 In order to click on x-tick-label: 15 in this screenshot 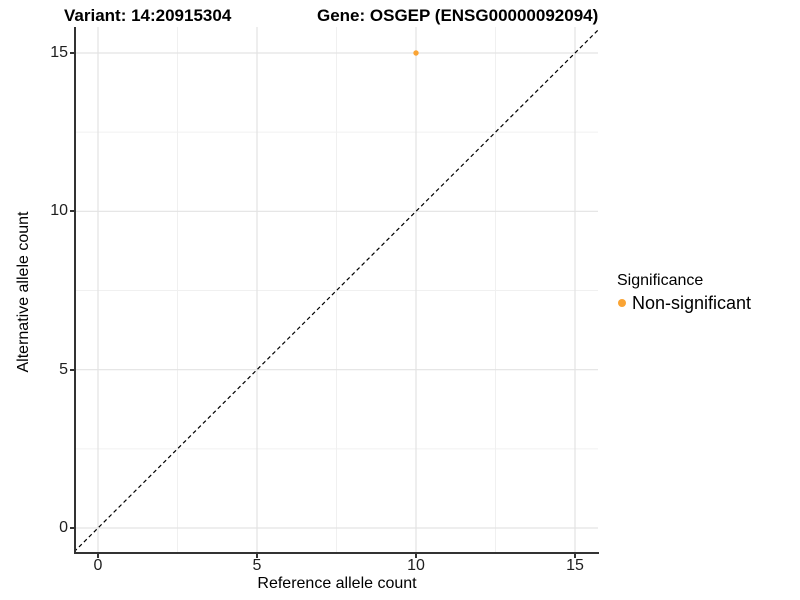, I will do `click(575, 565)`.